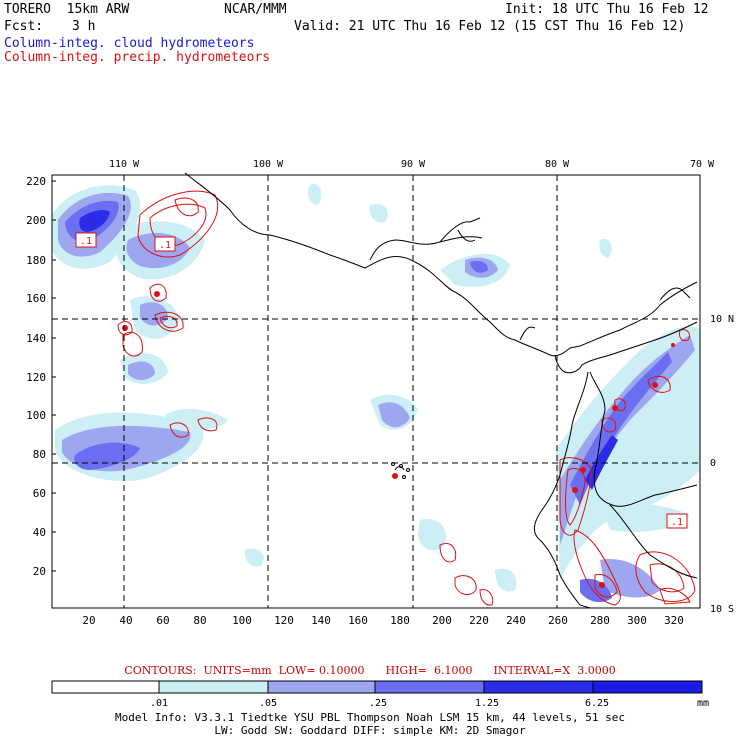 The image size is (740, 740). I want to click on x-tick: 120, so click(284, 620).